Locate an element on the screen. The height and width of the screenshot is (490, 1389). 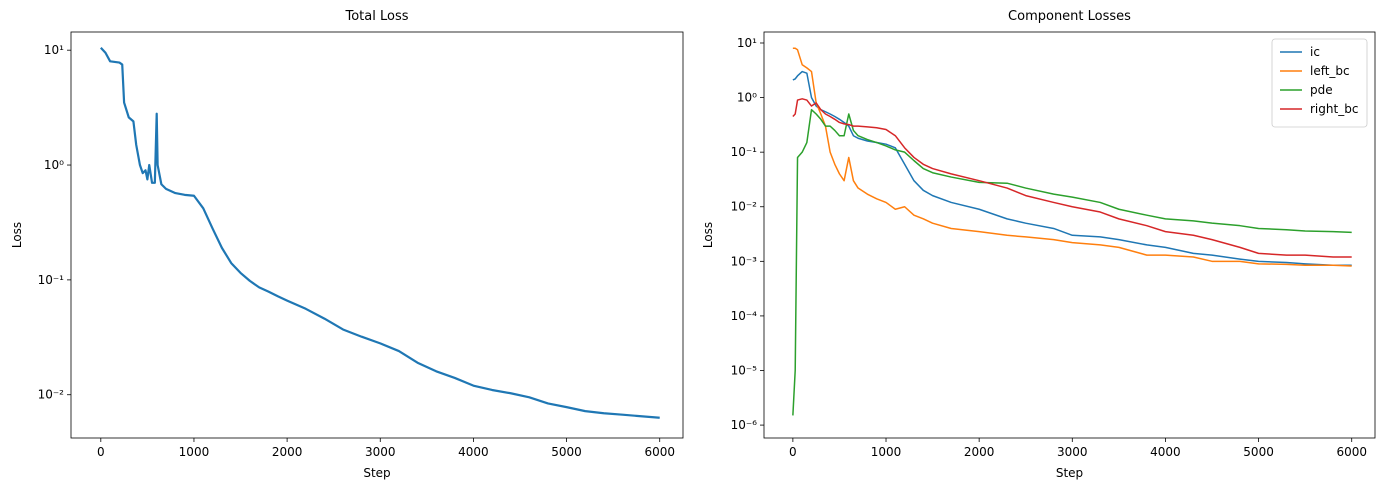
line-series is located at coordinates (1072, 178).